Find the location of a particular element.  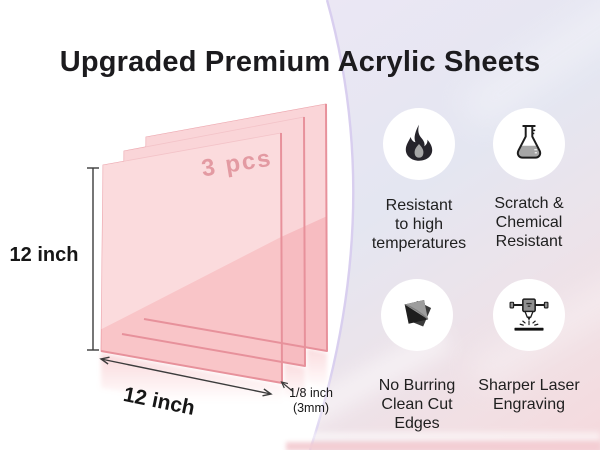

film-sheet-icon is located at coordinates (418, 313).